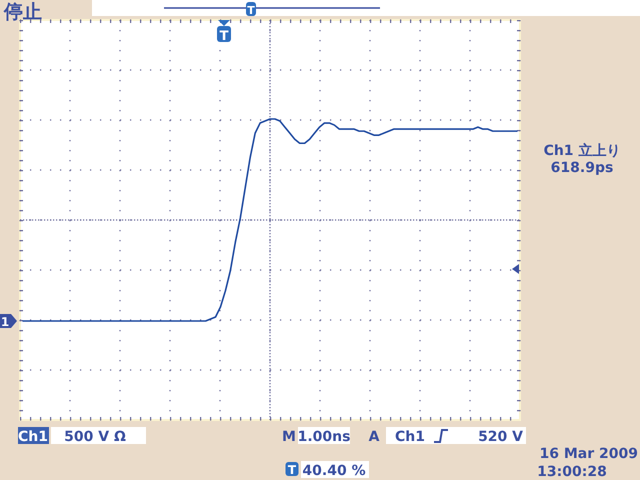  Describe the element at coordinates (23, 12) in the screenshot. I see `annotation: 停止` at that location.